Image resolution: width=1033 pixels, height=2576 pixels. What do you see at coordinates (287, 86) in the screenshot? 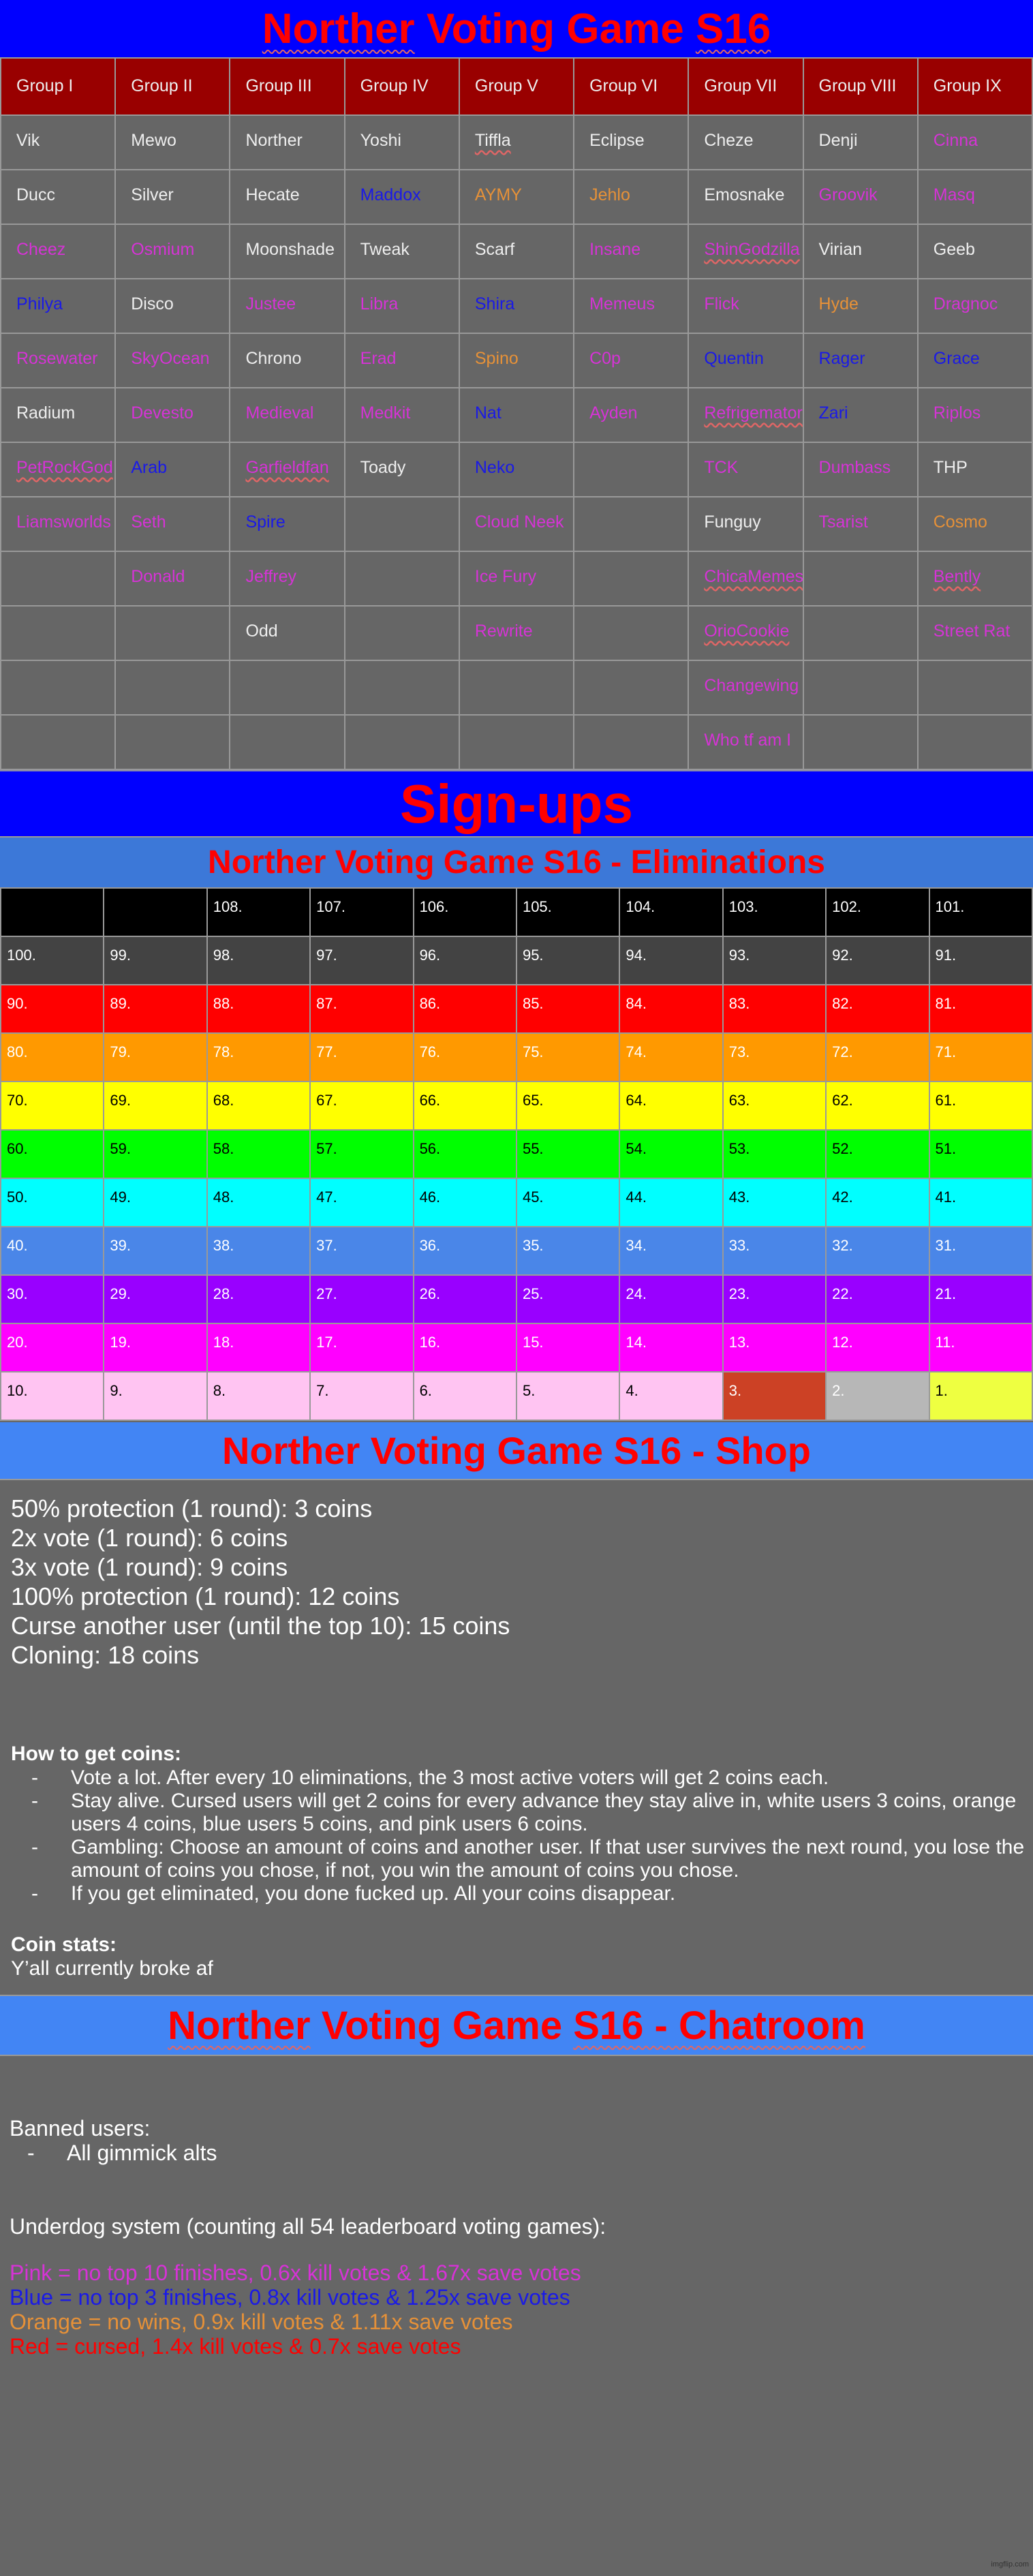
I see `group-header: Group III` at bounding box center [287, 86].